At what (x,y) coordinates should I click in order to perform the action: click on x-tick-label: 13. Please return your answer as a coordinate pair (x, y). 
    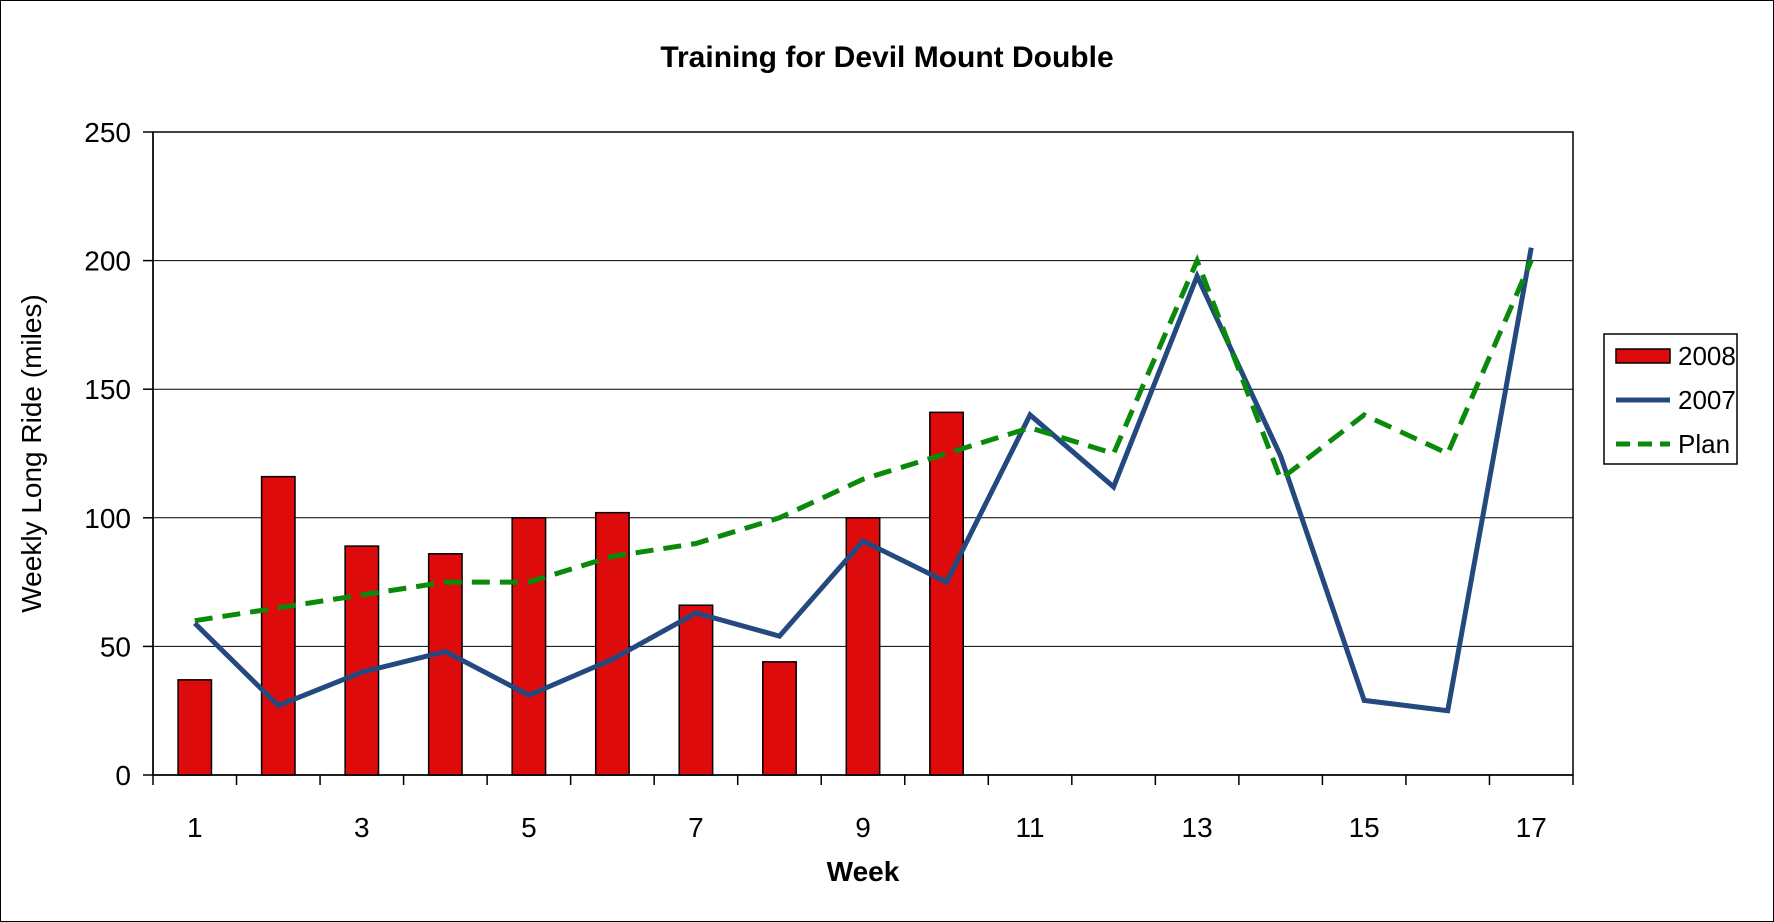
    Looking at the image, I should click on (1197, 827).